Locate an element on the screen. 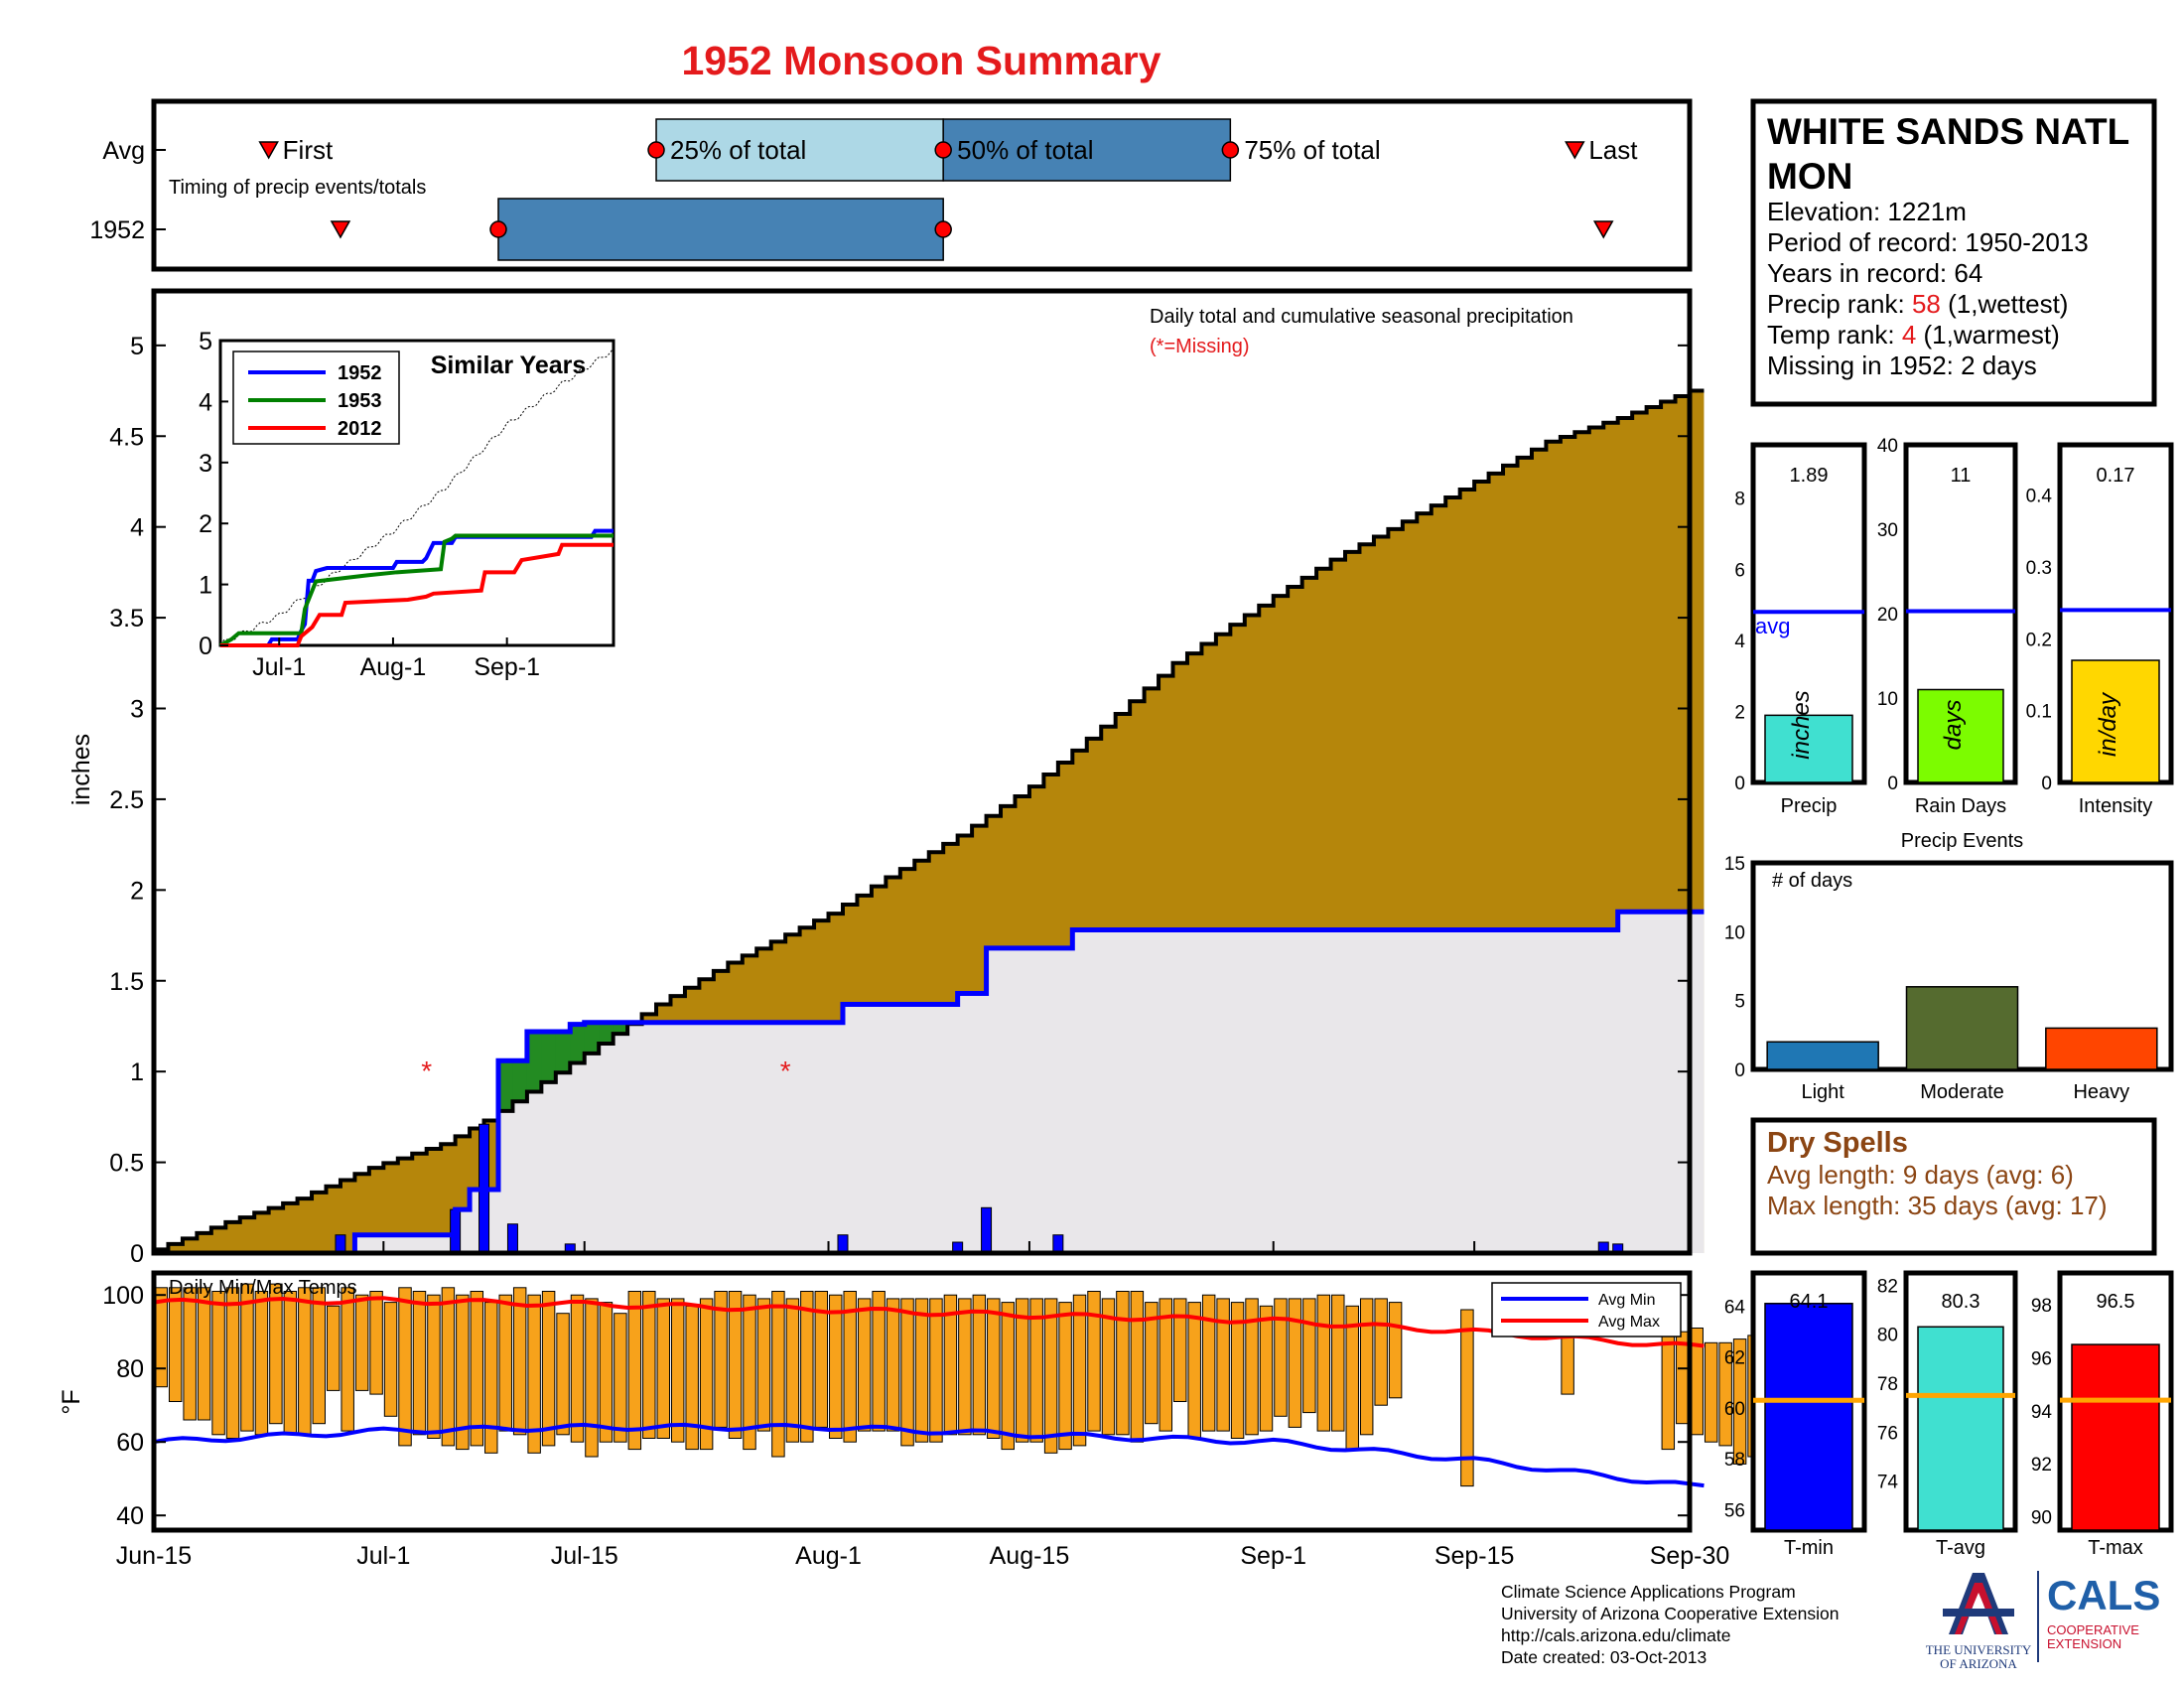  temp-bar-y-tick-label: 92 is located at coordinates (2041, 1465).